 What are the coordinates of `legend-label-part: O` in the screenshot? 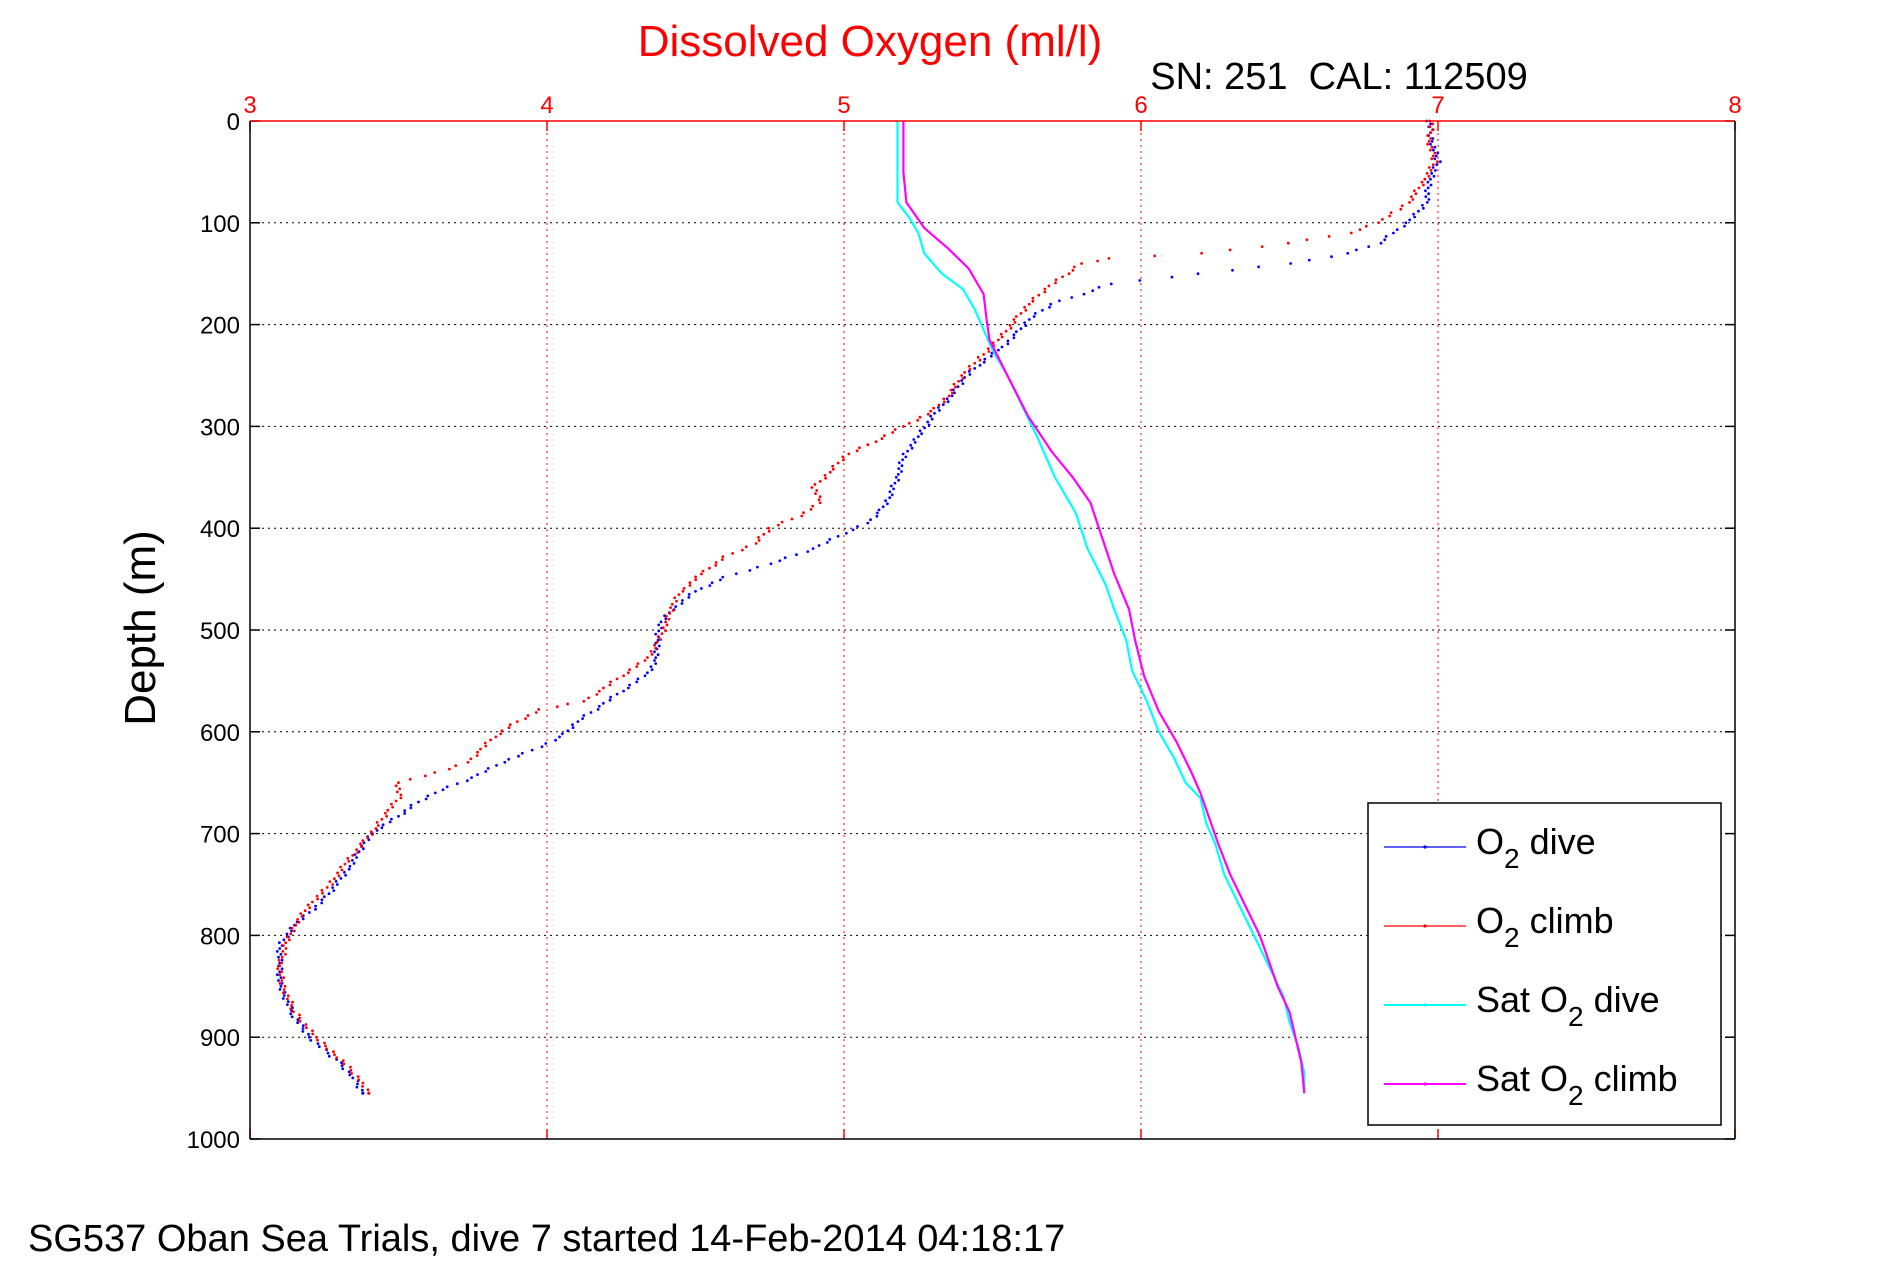 It's located at (1490, 841).